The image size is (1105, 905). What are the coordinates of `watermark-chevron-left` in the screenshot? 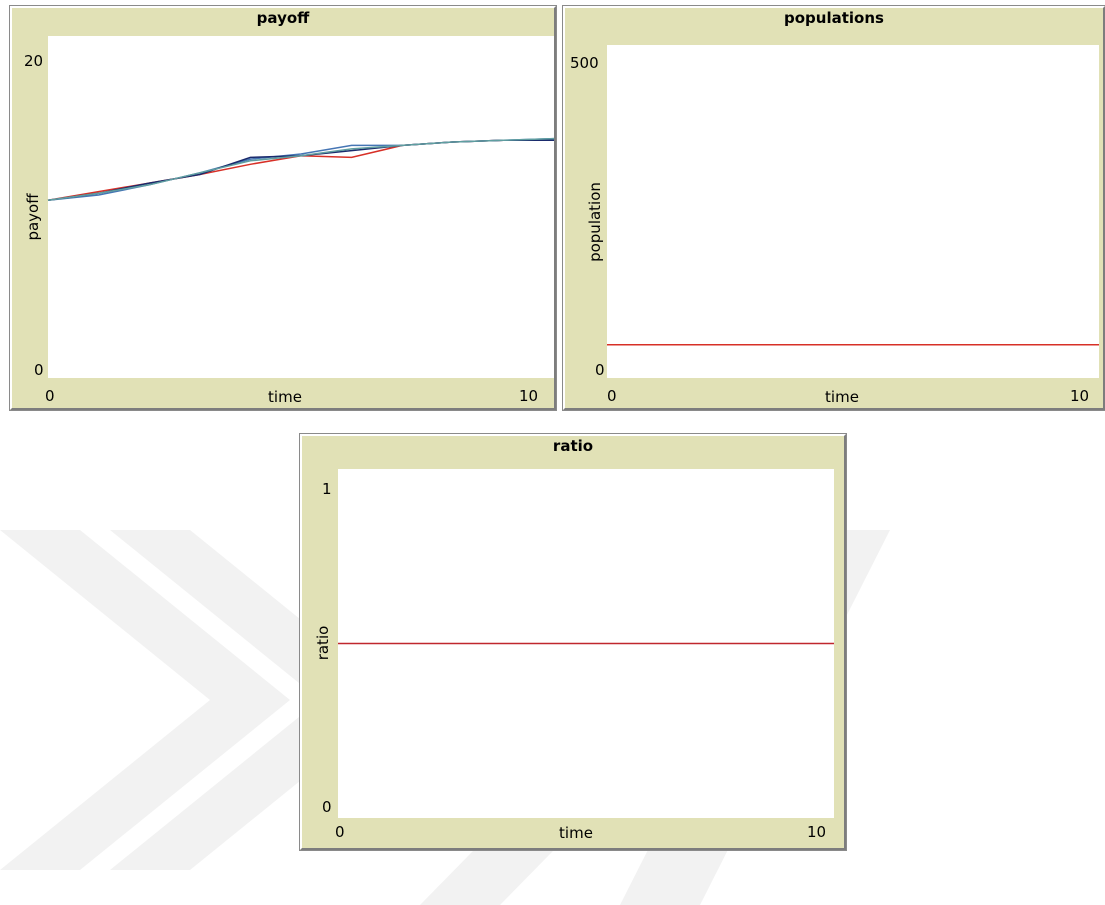 It's located at (145, 700).